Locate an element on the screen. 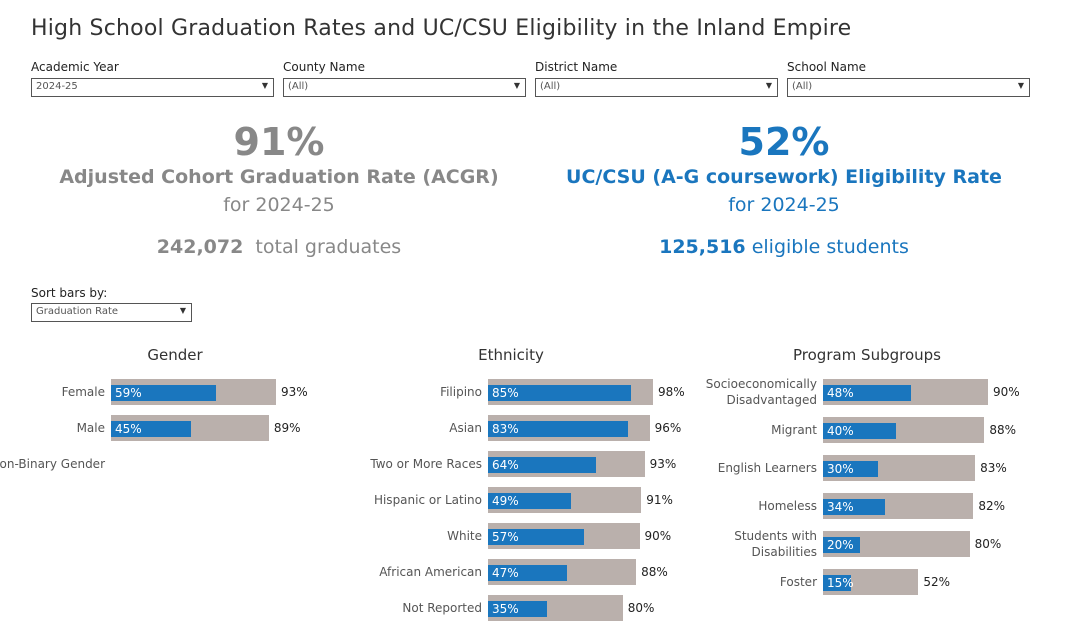  eligibility-rate-bar: 85% is located at coordinates (560, 393).